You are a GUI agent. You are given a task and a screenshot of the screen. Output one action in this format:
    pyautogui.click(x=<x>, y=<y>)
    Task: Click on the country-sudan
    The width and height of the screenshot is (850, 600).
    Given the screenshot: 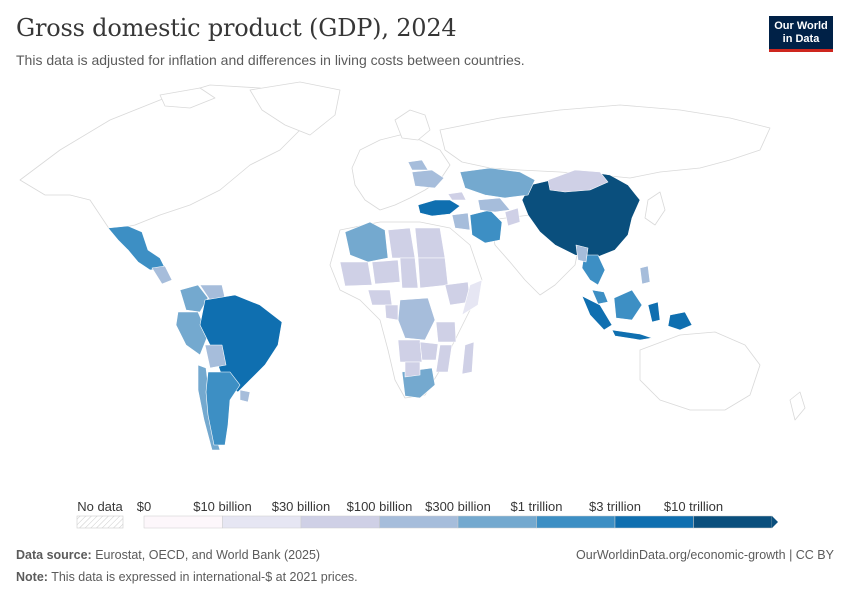 What is the action you would take?
    pyautogui.click(x=433, y=273)
    